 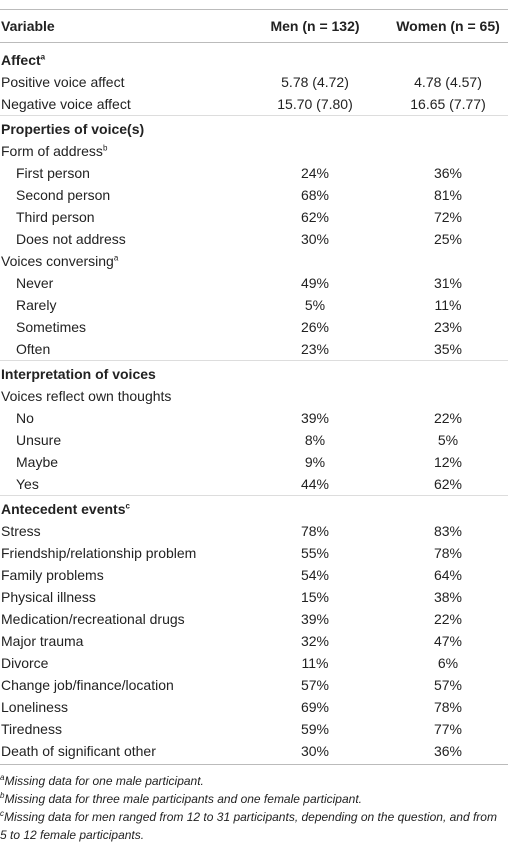 I want to click on section-label: Properties of voice(s), so click(x=72, y=129).